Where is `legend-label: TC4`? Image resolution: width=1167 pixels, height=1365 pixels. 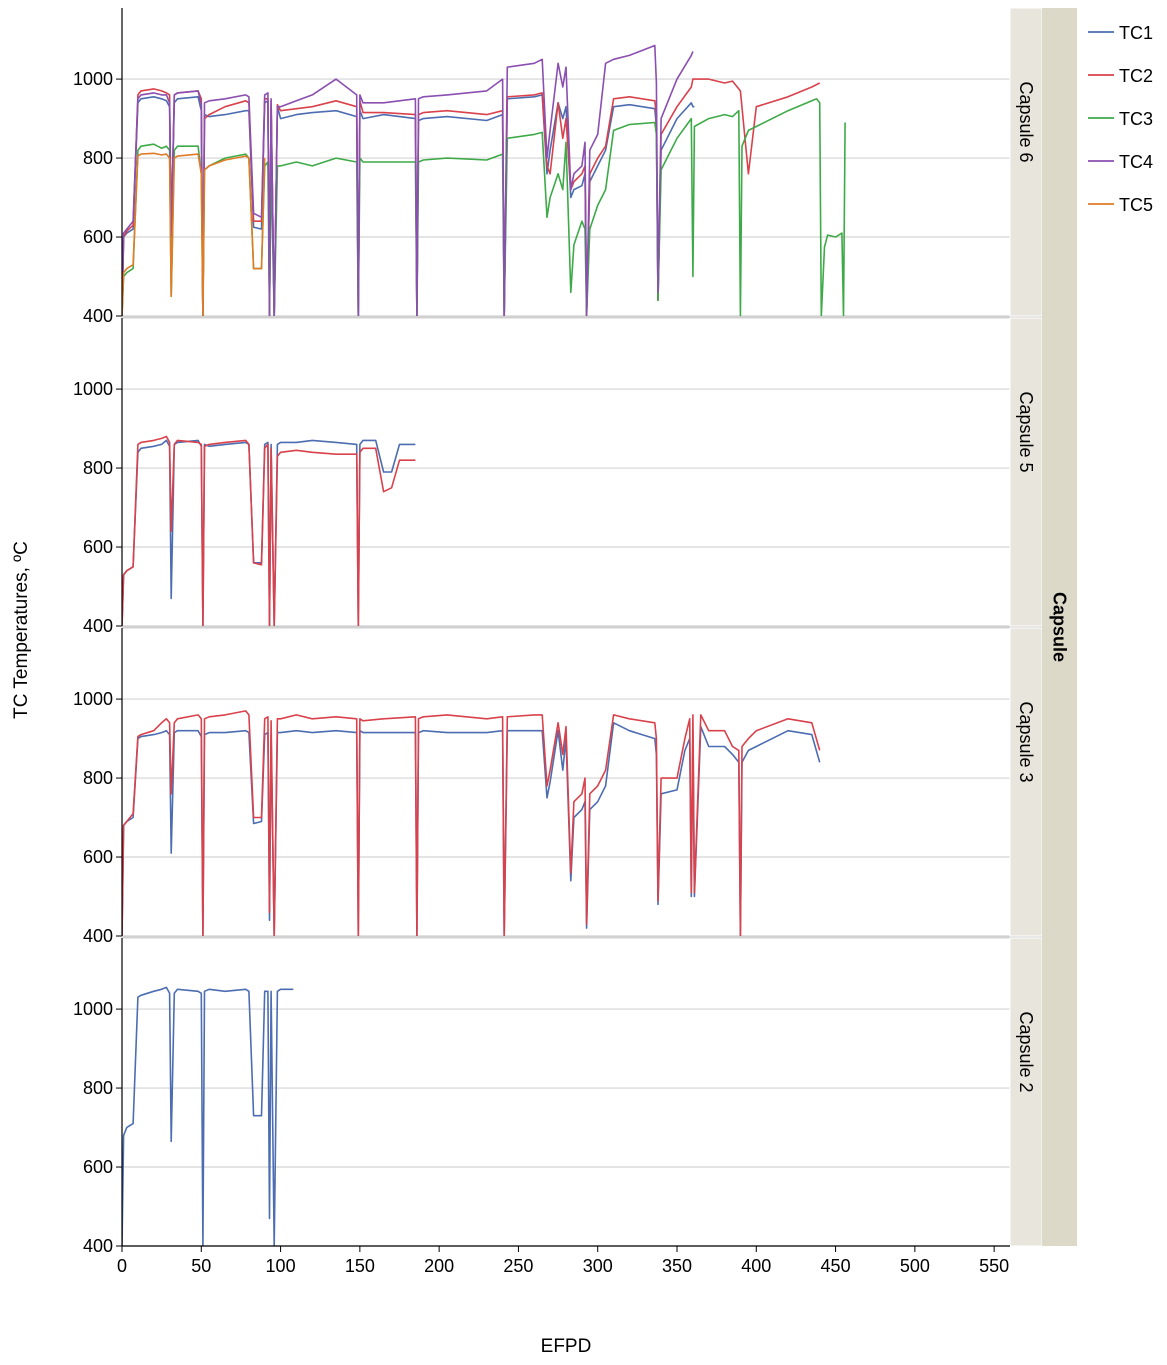 legend-label: TC4 is located at coordinates (1136, 162).